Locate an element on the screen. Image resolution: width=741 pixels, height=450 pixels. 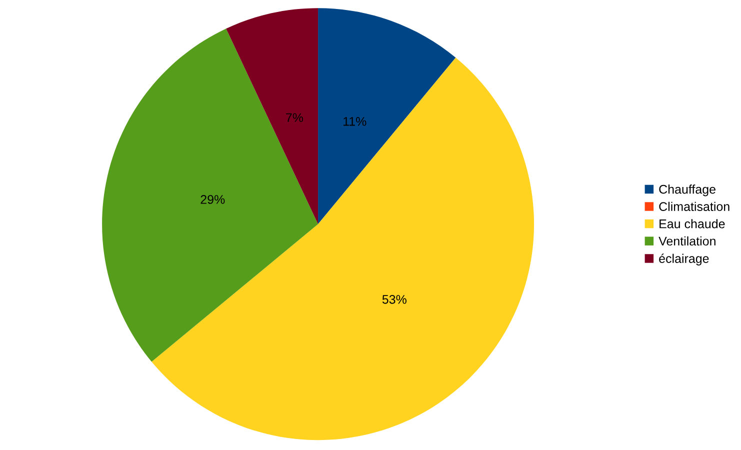
data-label: 29% is located at coordinates (212, 199).